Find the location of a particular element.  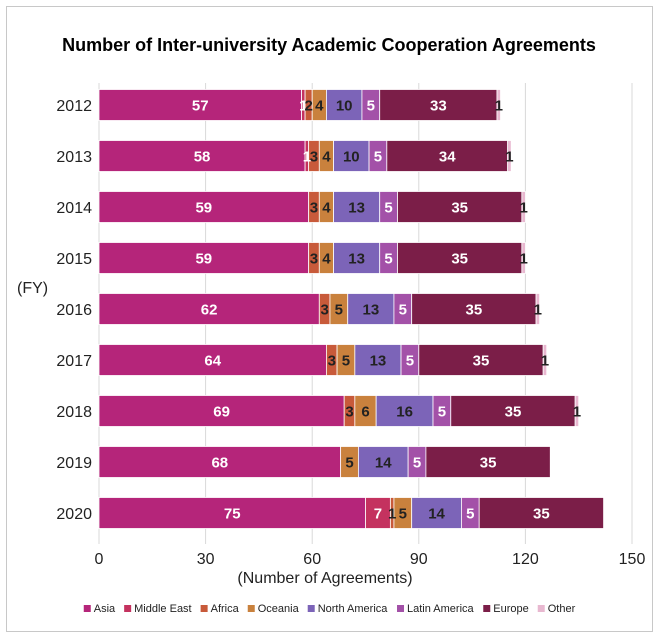

data-label: 59 is located at coordinates (203, 208).